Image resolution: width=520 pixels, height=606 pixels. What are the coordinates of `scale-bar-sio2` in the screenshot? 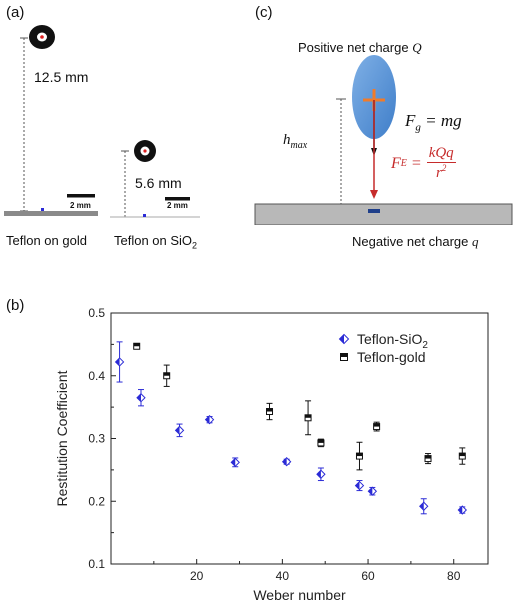 It's located at (177, 199).